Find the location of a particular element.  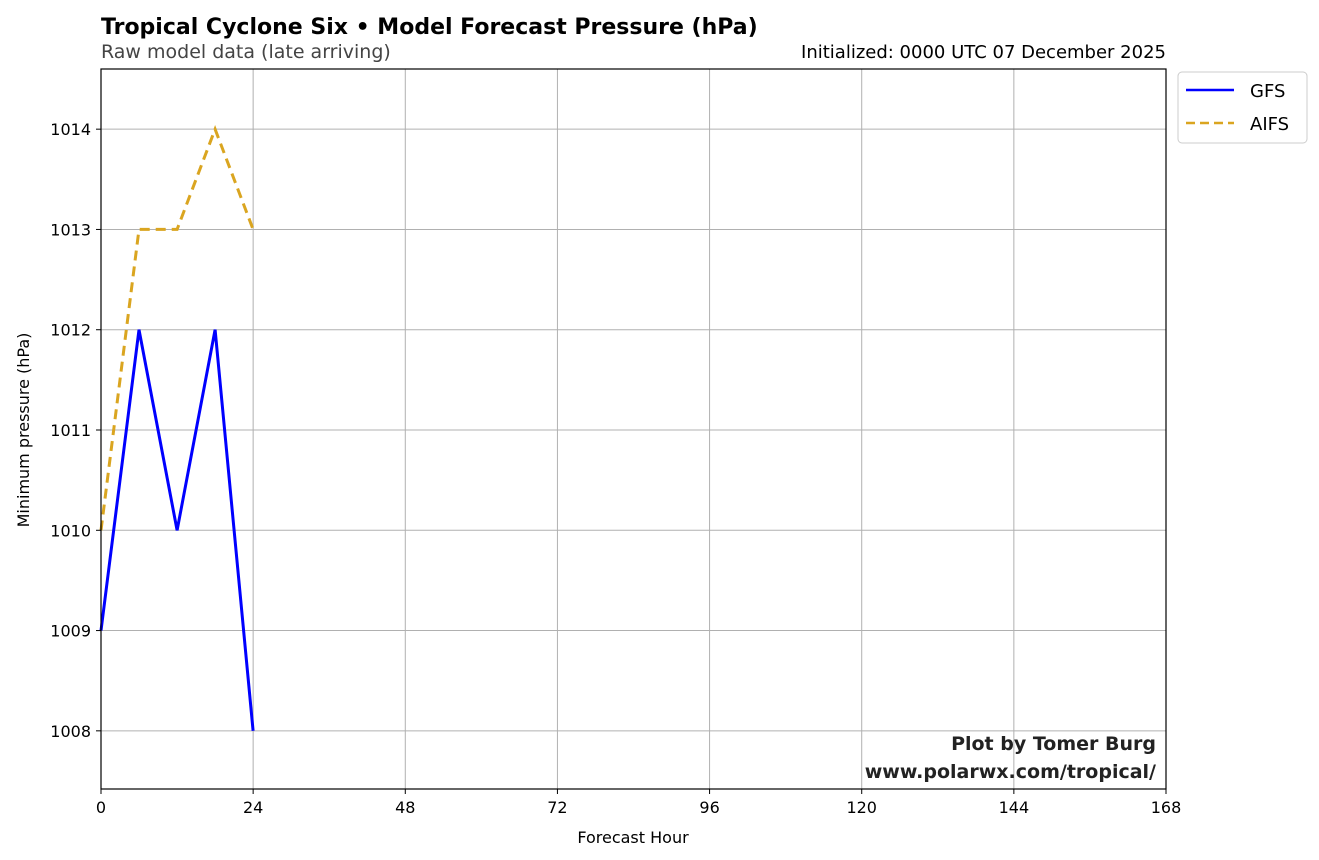

y-tick-label: 1008 is located at coordinates (70, 731).